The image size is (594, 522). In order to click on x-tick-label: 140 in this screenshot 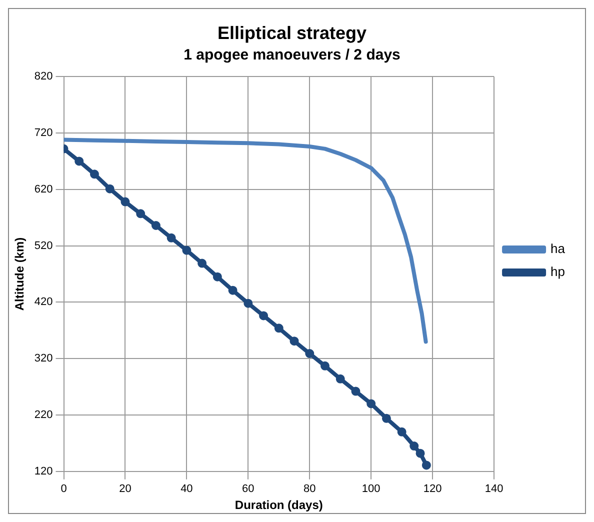, I will do `click(494, 489)`.